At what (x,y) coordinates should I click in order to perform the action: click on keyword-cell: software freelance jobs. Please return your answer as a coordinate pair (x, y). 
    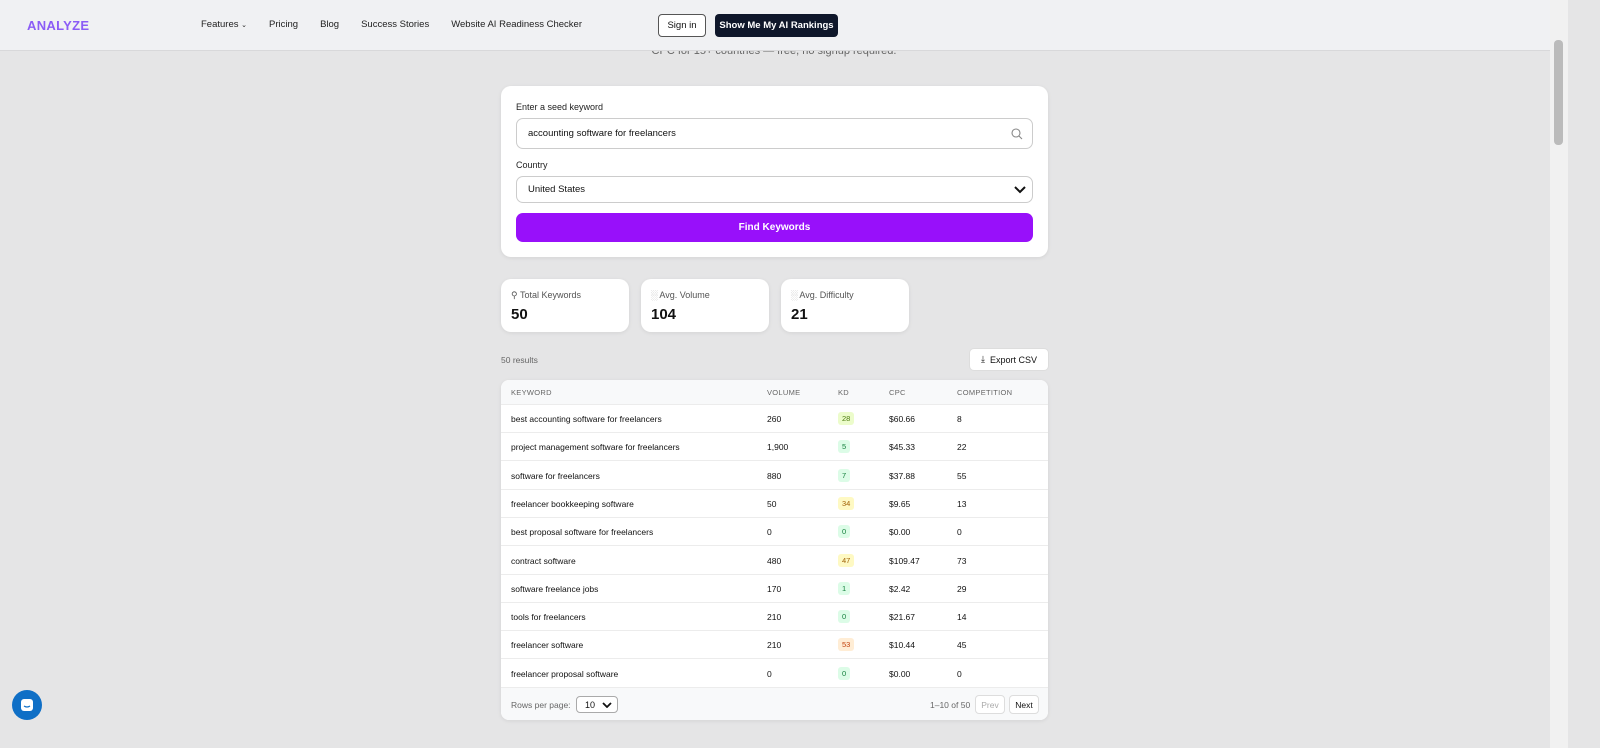
    Looking at the image, I should click on (555, 588).